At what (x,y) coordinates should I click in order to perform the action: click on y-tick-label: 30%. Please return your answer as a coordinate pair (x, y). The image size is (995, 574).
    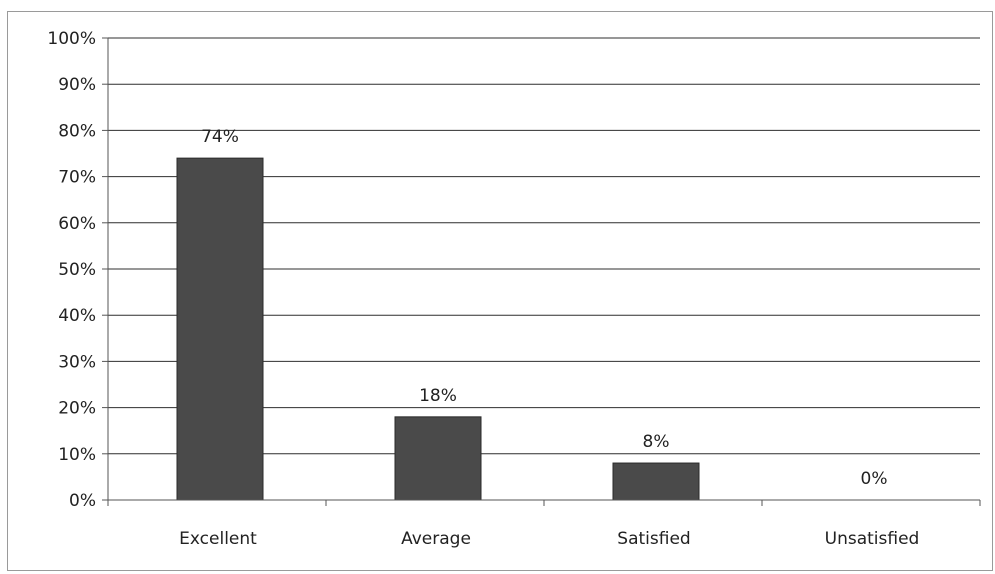
    Looking at the image, I should click on (77, 362).